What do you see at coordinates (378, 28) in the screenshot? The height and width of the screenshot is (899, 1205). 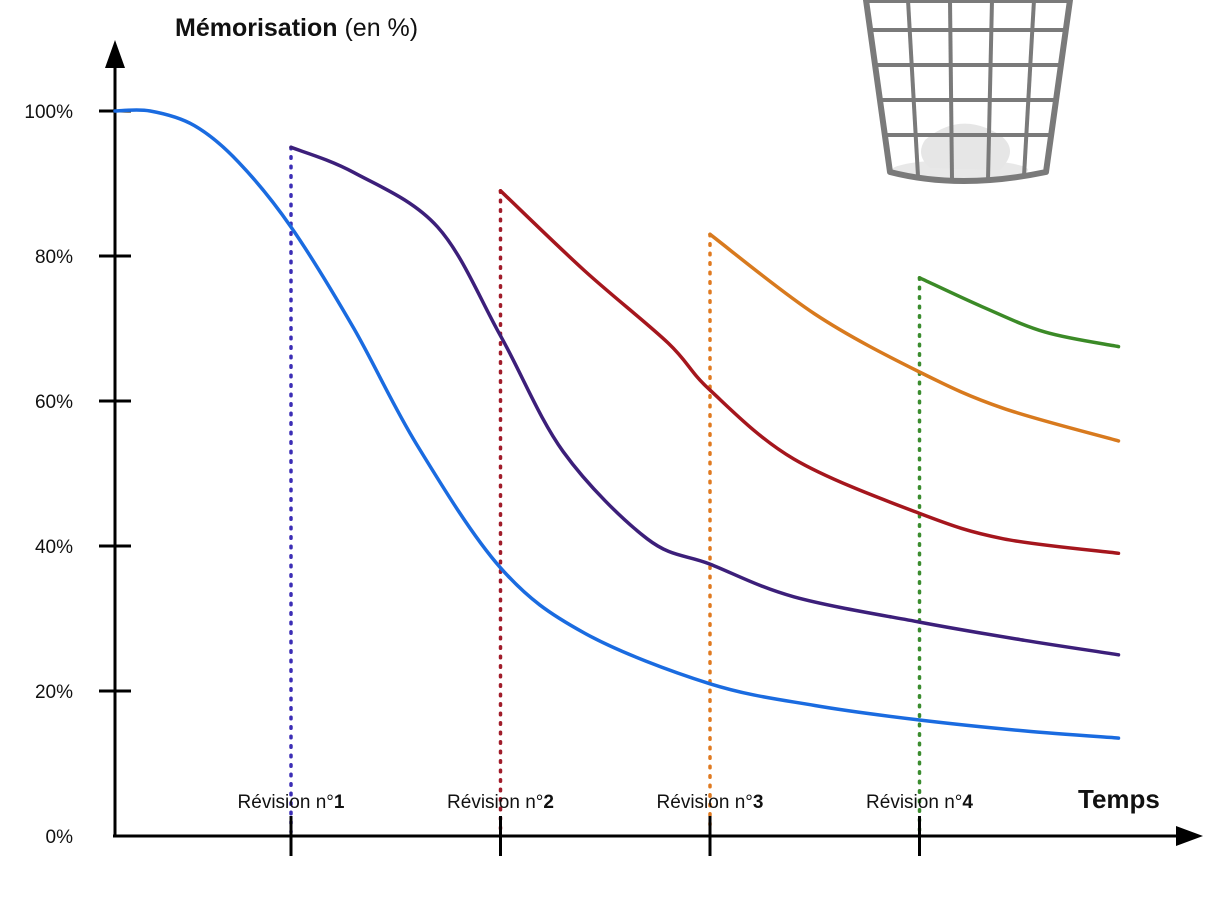 I see `chart-title-rest: (en %)` at bounding box center [378, 28].